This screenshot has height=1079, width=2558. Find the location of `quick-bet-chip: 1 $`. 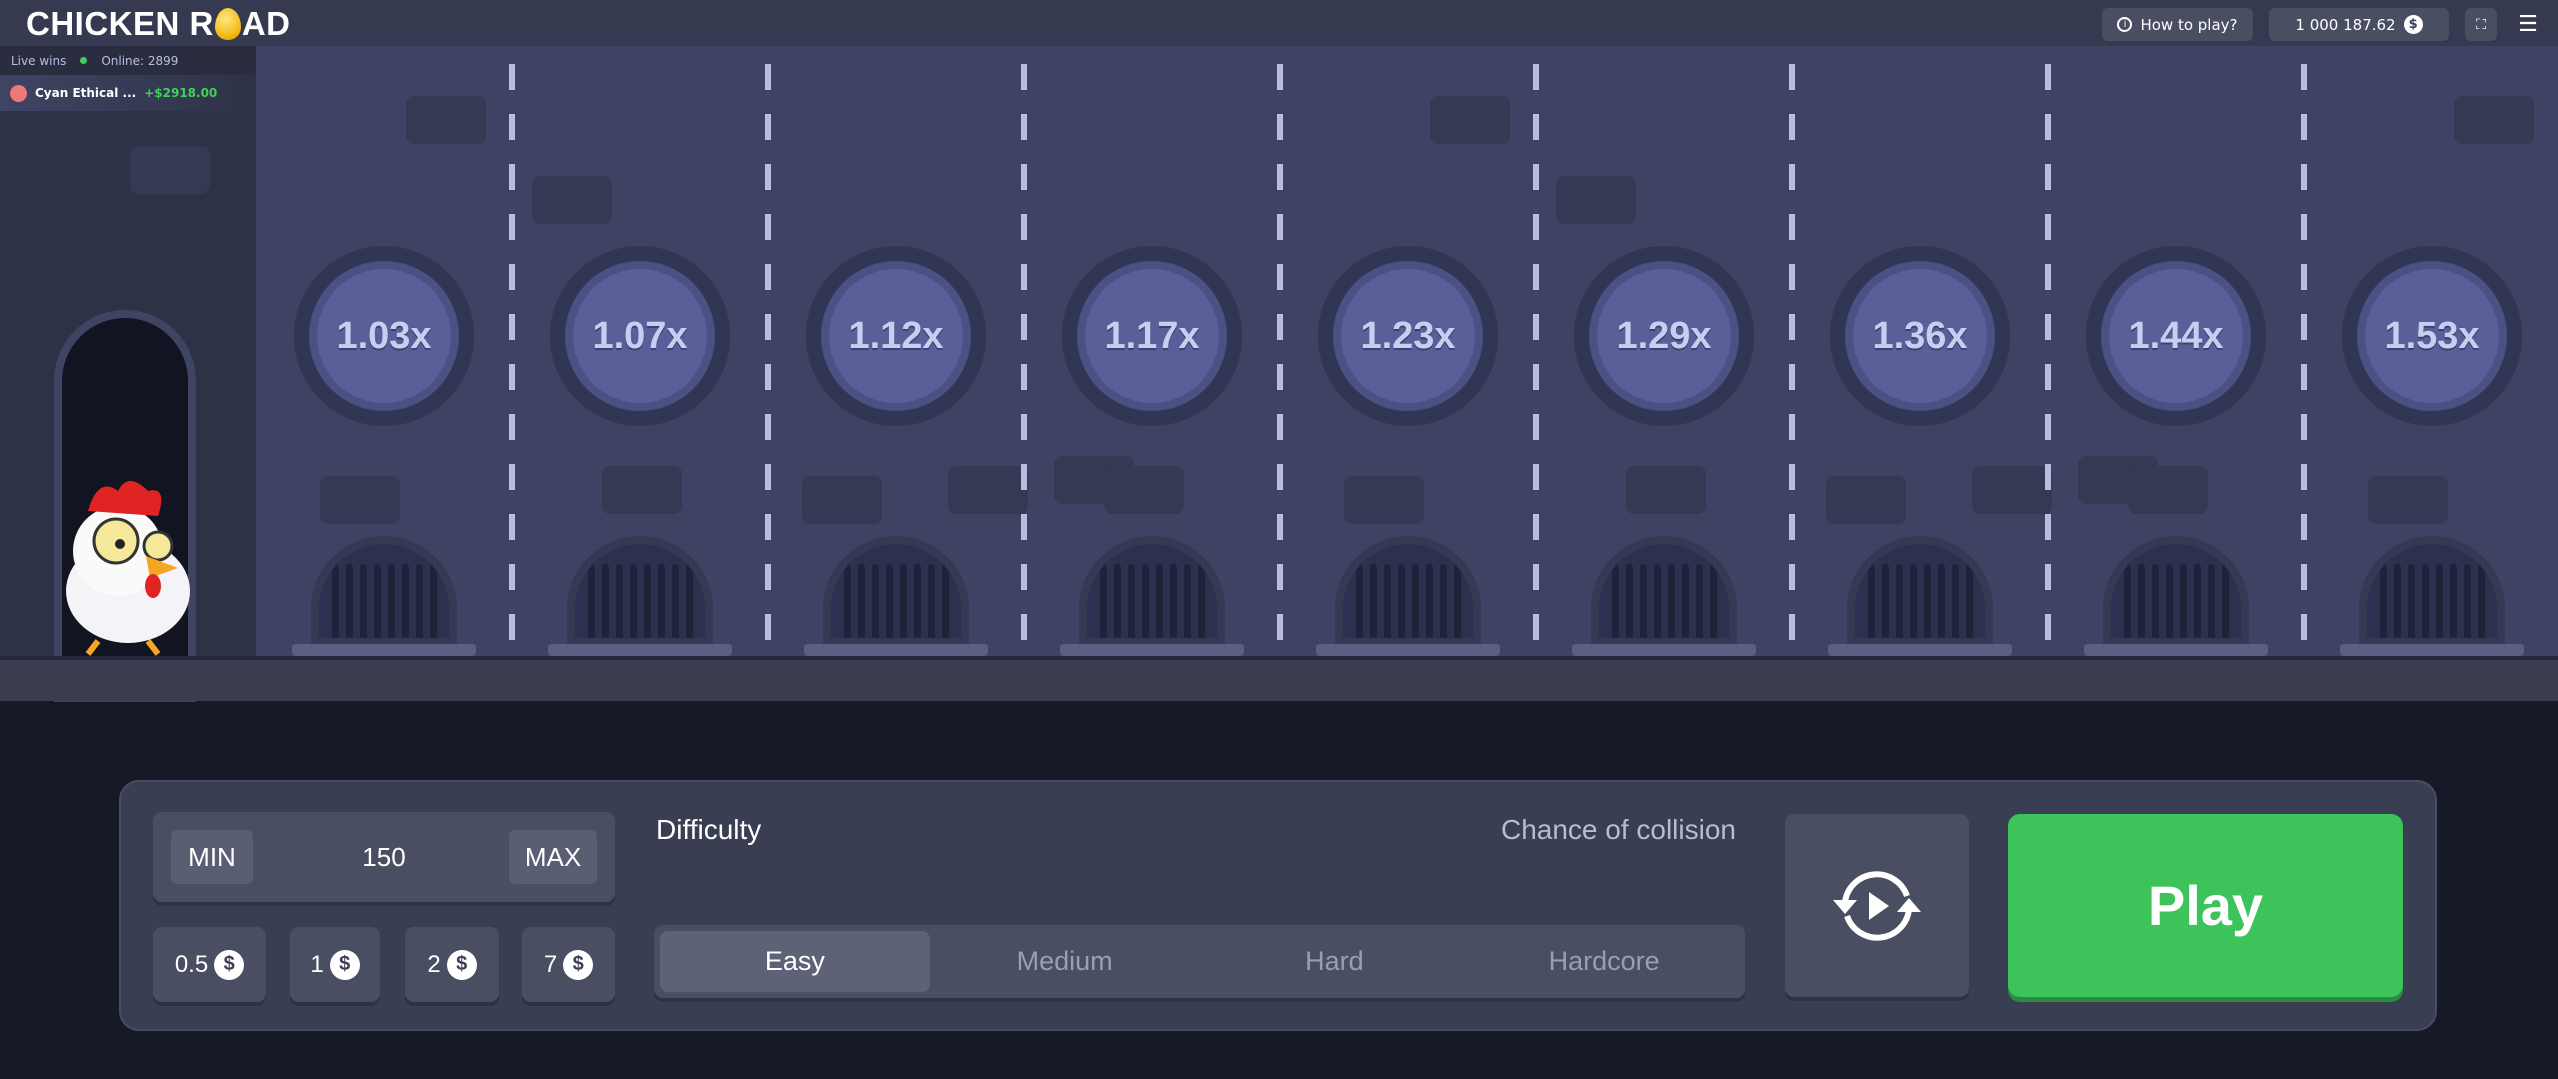

quick-bet-chip: 1 $ is located at coordinates (335, 964).